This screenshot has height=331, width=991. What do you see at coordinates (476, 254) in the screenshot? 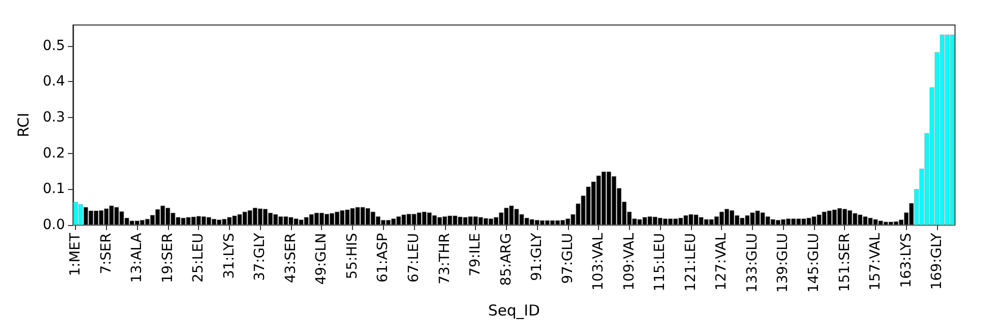
I see `x-tick-label: 79:ILE` at bounding box center [476, 254].